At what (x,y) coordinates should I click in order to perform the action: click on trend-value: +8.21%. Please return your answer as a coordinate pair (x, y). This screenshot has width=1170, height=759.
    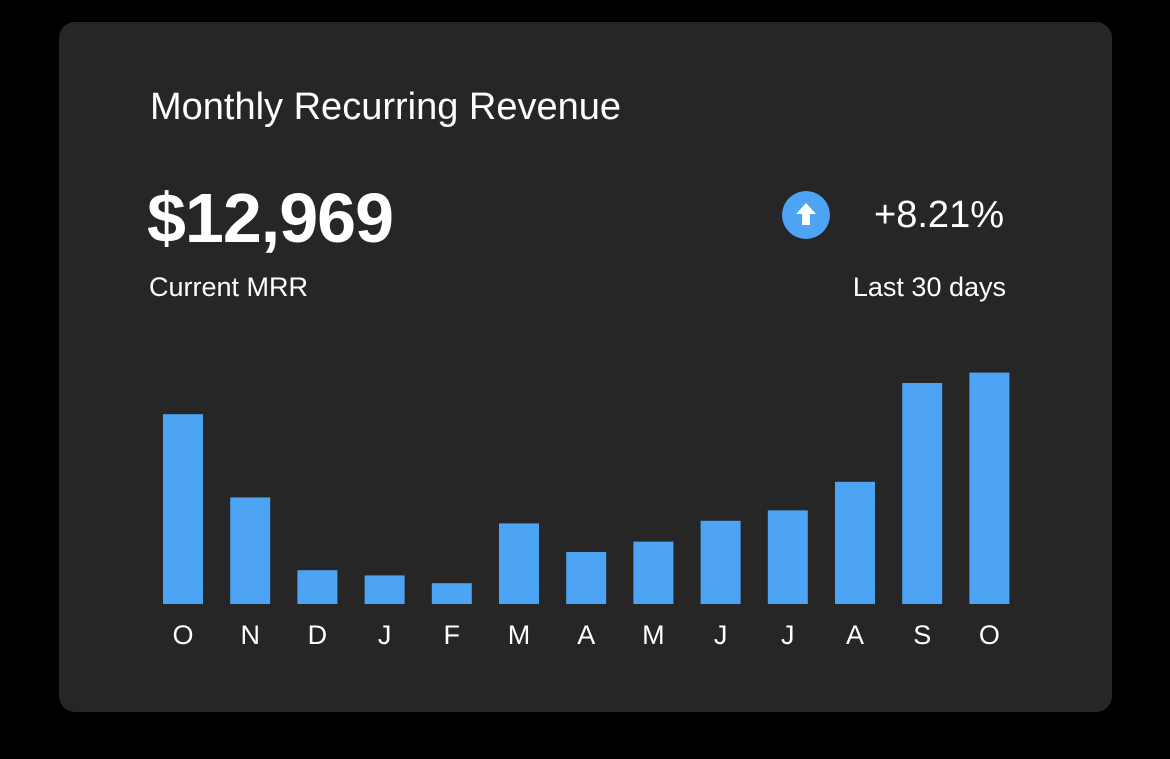
    Looking at the image, I should click on (939, 215).